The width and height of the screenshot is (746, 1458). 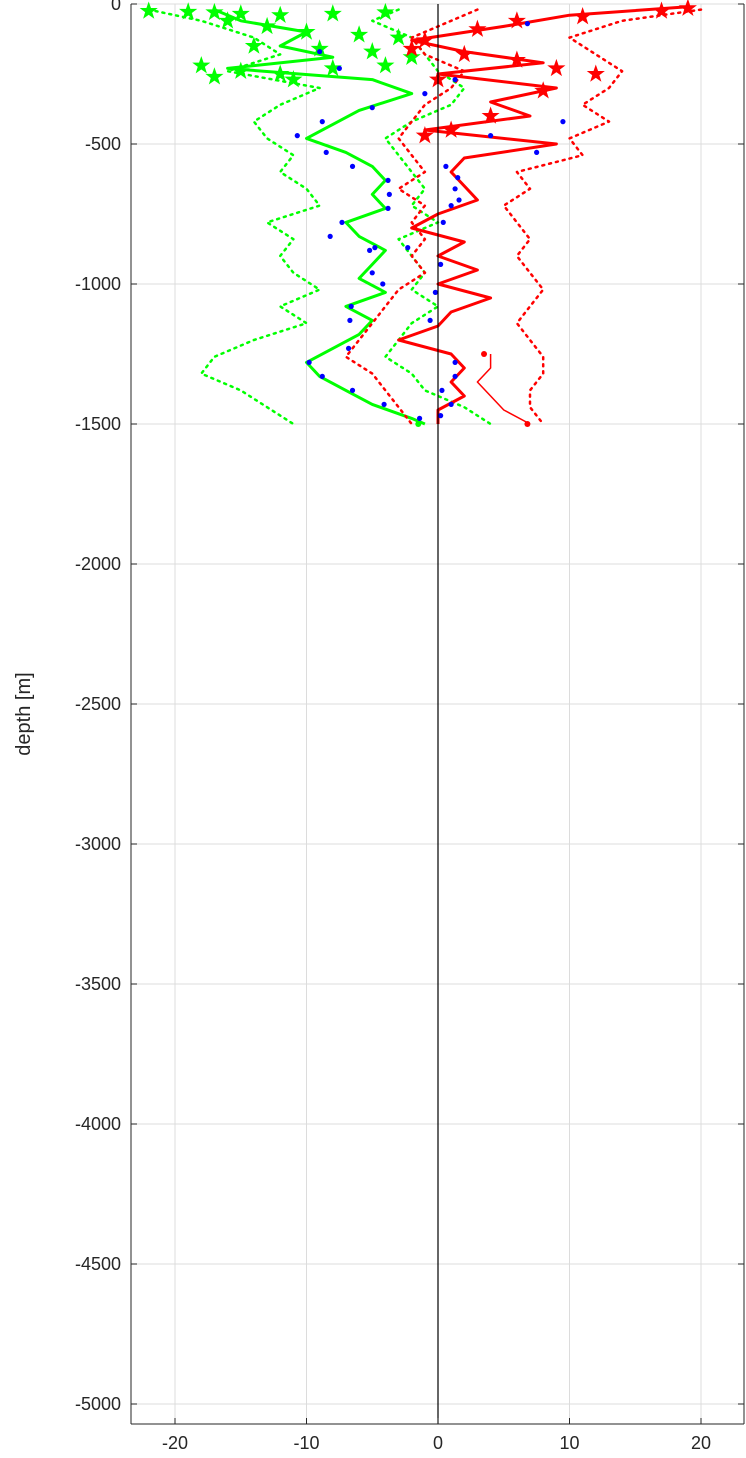 What do you see at coordinates (98, 844) in the screenshot?
I see `y-tick-label: -3000` at bounding box center [98, 844].